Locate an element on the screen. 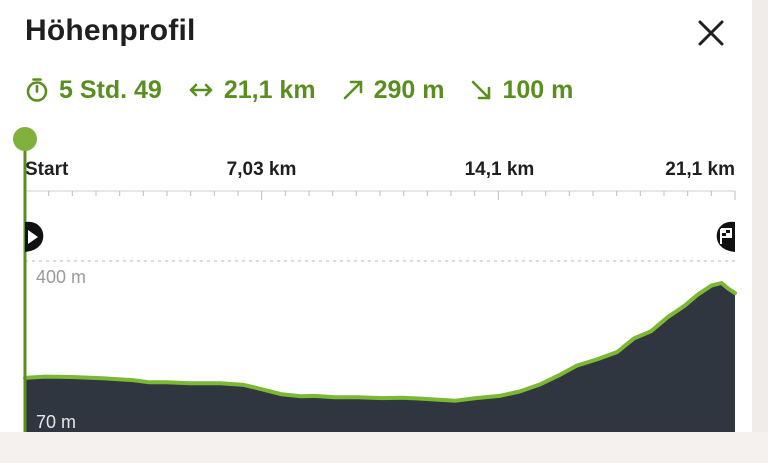  ascent-stat: 290 m is located at coordinates (393, 90).